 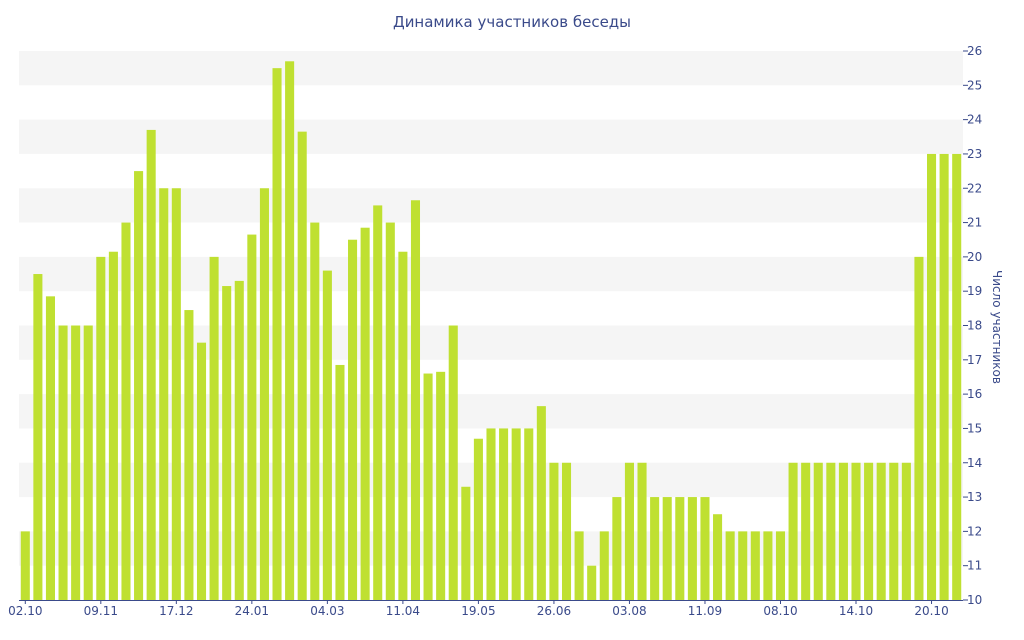 What do you see at coordinates (974, 463) in the screenshot?
I see `y-tick-label: 14` at bounding box center [974, 463].